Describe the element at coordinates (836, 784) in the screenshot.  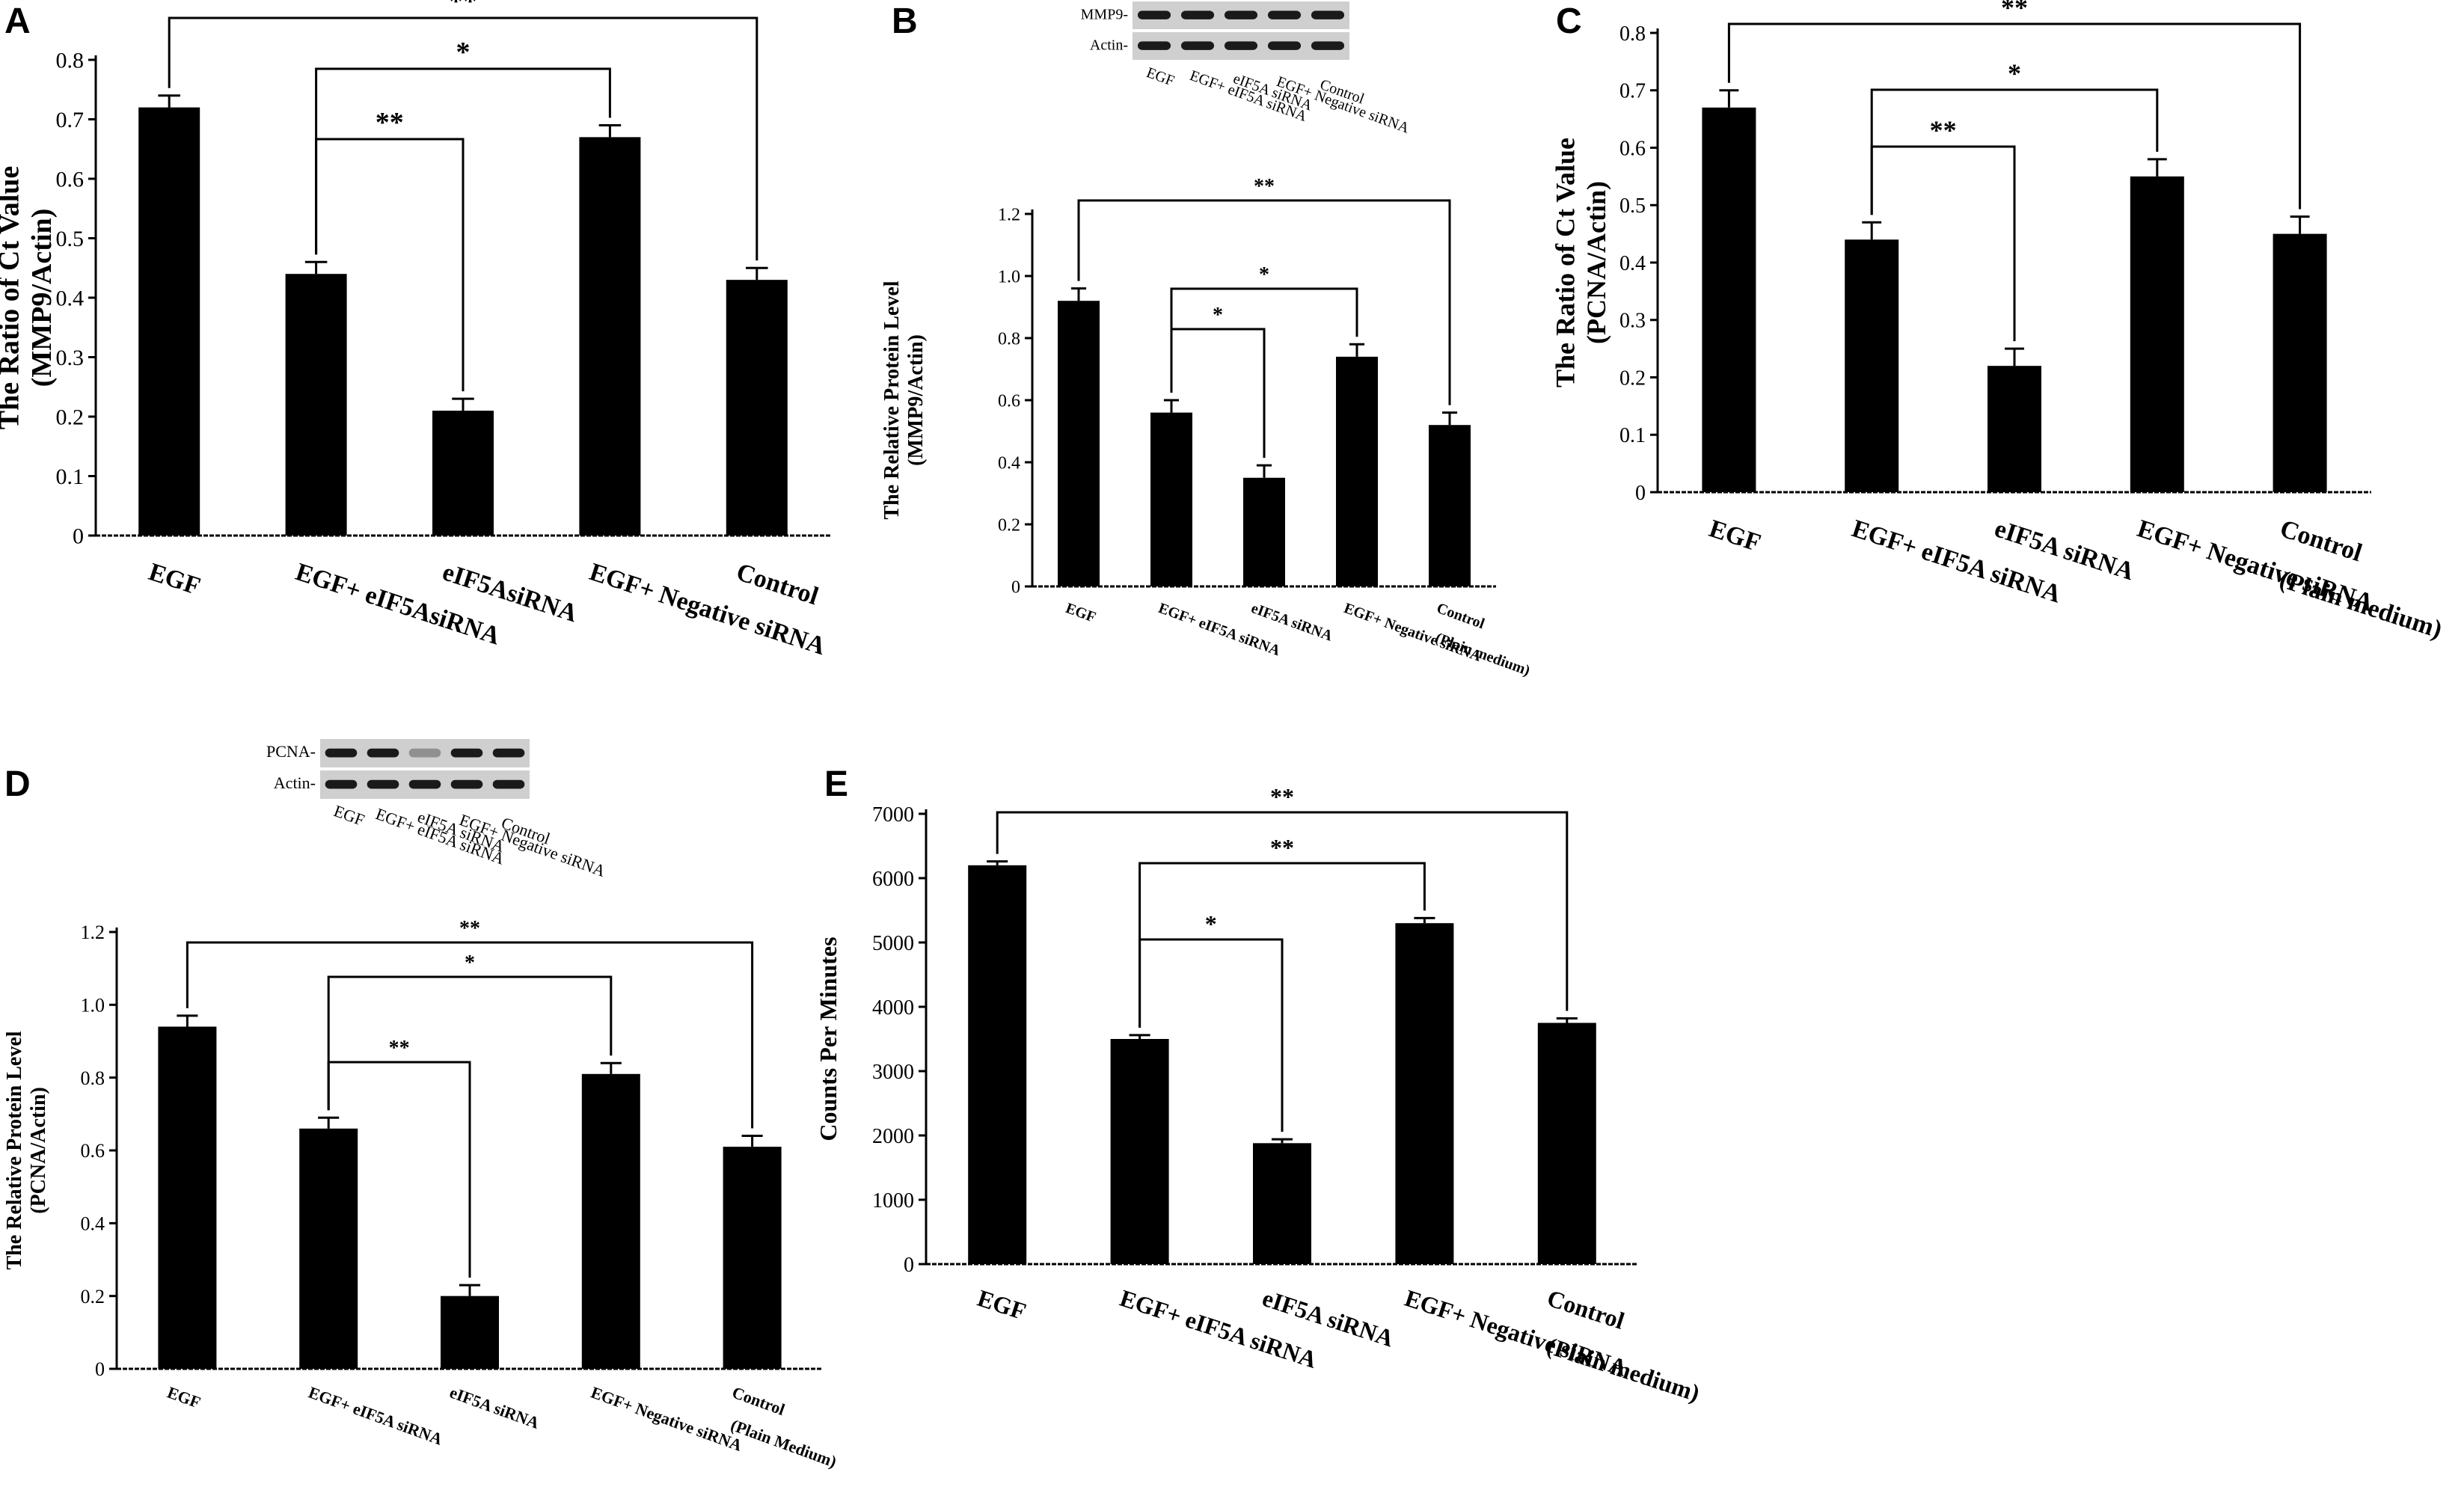
I see `panel-letter: E` at that location.